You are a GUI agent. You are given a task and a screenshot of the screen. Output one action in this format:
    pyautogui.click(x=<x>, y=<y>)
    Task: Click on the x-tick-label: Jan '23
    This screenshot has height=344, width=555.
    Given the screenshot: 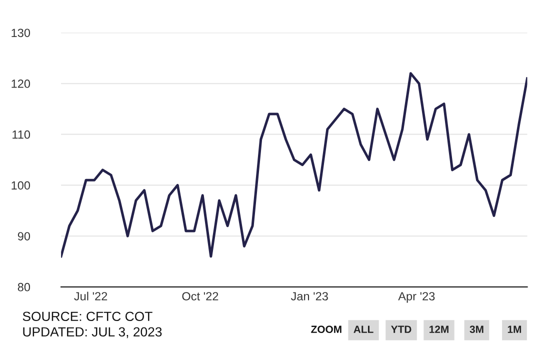 What is the action you would take?
    pyautogui.click(x=309, y=296)
    